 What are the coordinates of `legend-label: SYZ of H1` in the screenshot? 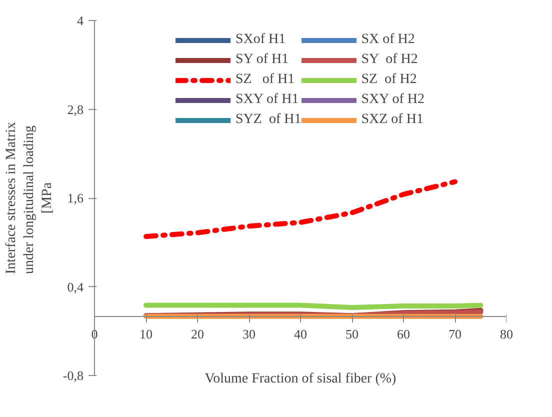 It's located at (269, 120).